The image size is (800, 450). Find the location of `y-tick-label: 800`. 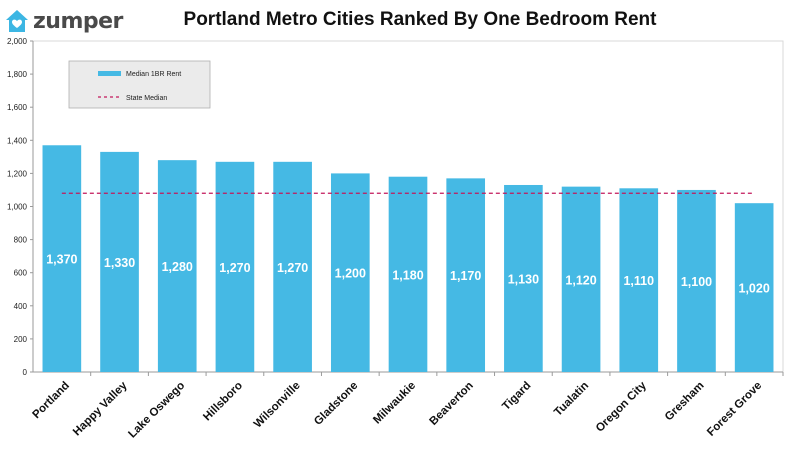

y-tick-label: 800 is located at coordinates (21, 240).